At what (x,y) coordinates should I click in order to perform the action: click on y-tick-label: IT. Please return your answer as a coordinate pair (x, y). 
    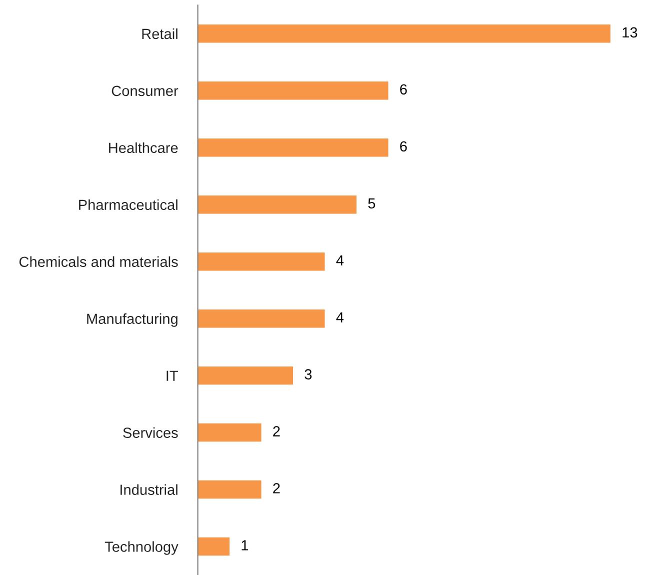
    Looking at the image, I should click on (172, 375).